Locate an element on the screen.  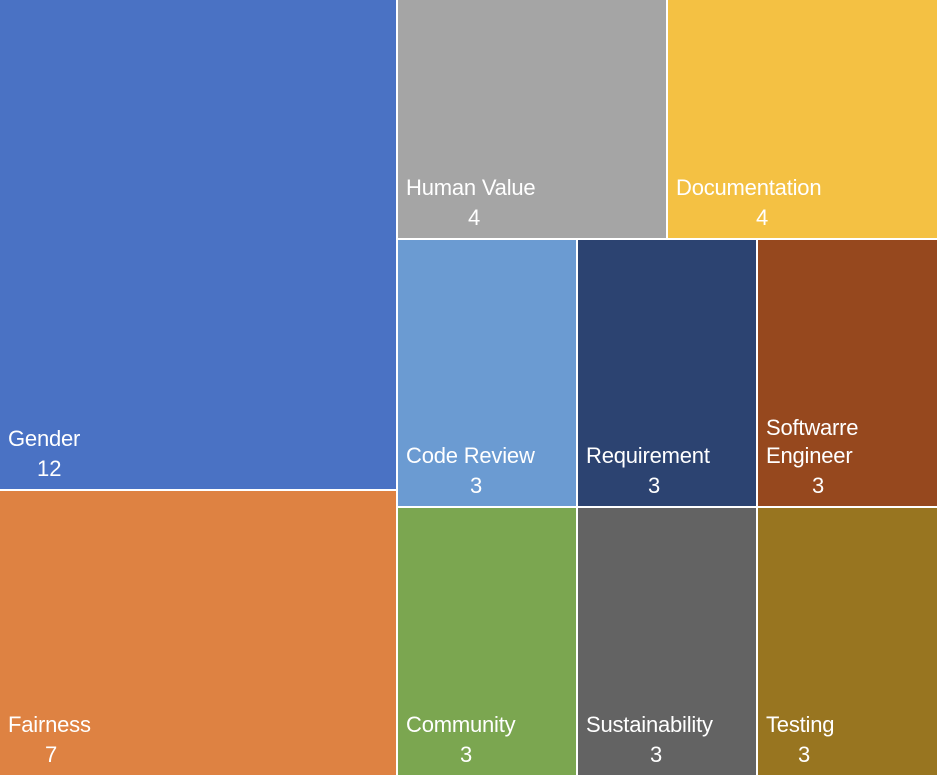
tile-label: Code Review is located at coordinates (470, 455).